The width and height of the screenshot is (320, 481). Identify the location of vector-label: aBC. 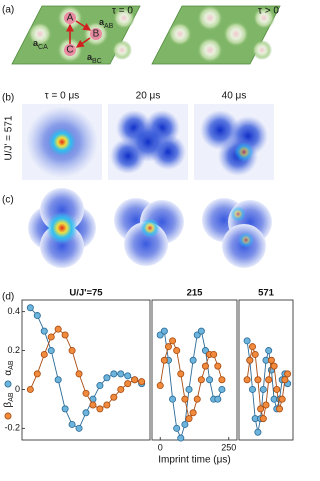
(94, 58).